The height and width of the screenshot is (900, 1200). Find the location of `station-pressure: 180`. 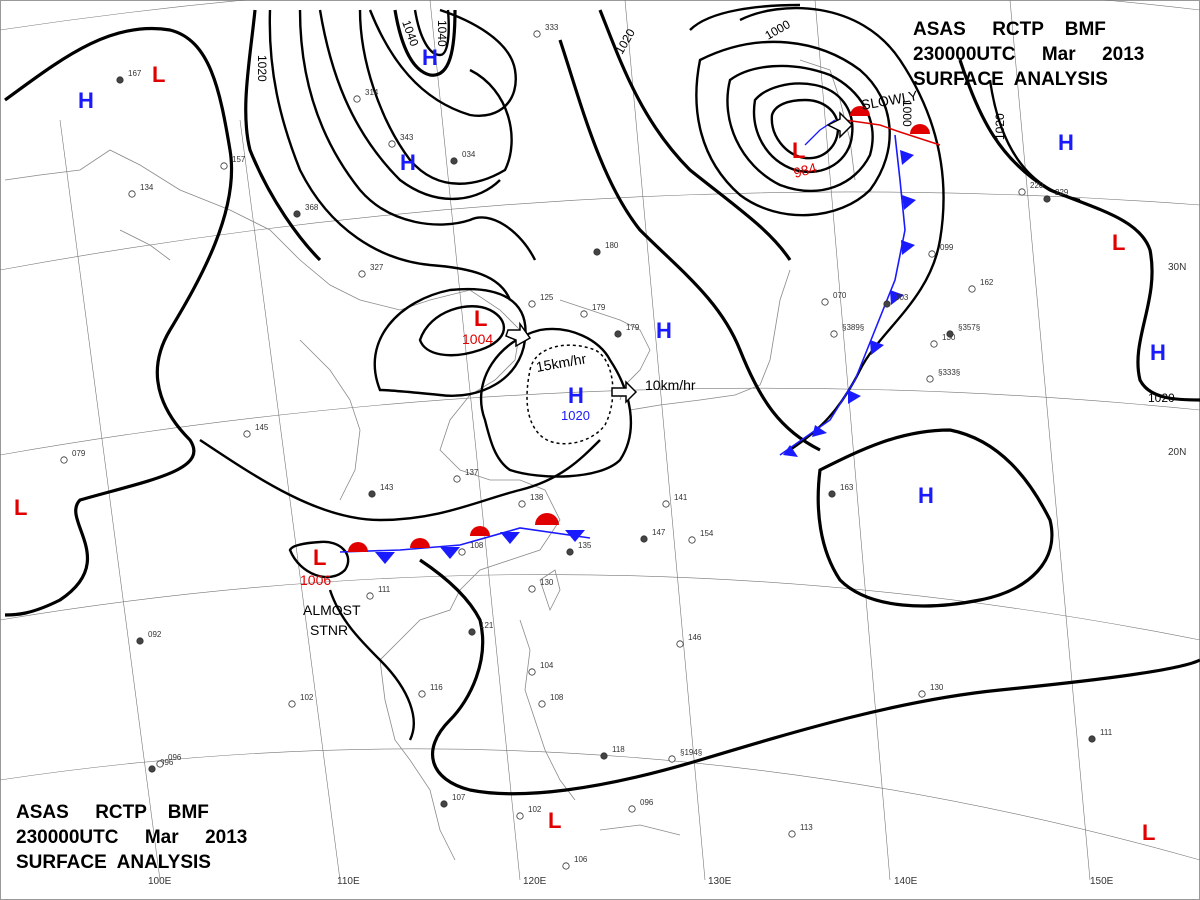

station-pressure: 180 is located at coordinates (612, 245).